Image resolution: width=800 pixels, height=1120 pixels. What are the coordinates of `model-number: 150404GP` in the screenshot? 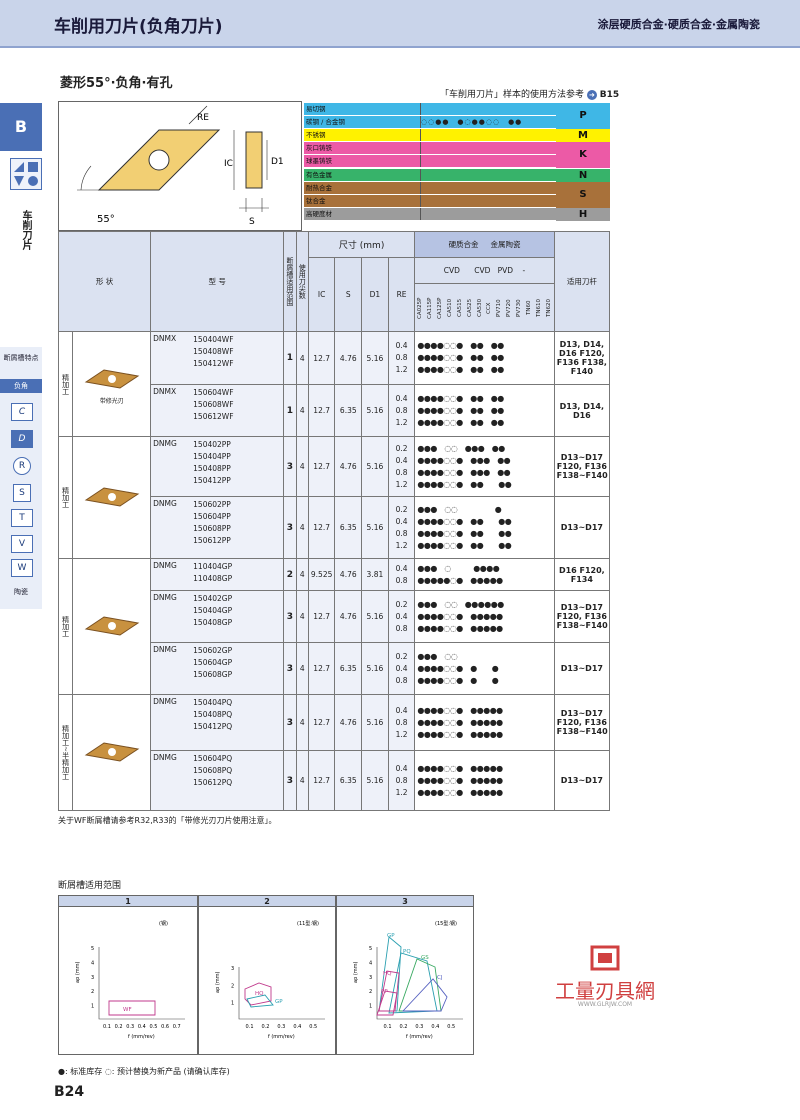 It's located at (213, 610).